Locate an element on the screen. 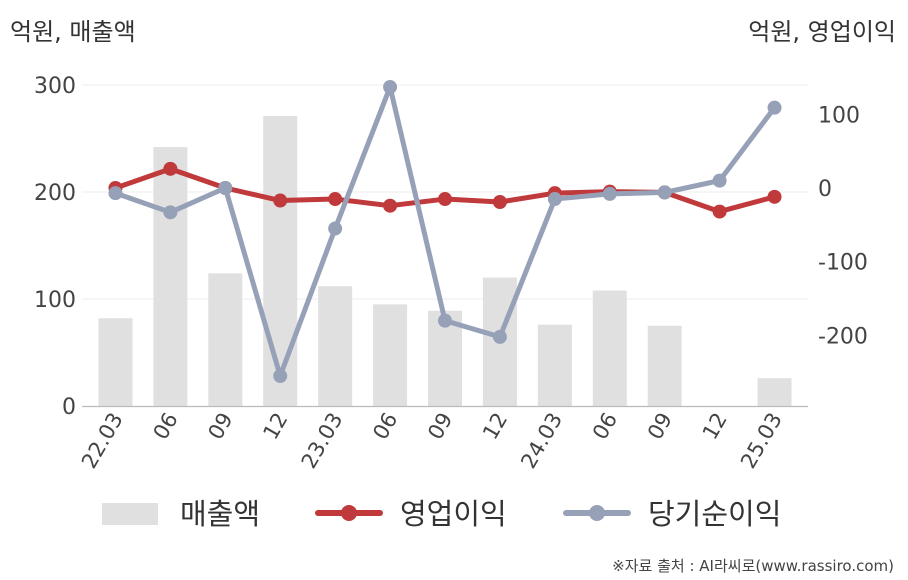 This screenshot has height=580, width=908. legend-label: 당기순이익 is located at coordinates (714, 514).